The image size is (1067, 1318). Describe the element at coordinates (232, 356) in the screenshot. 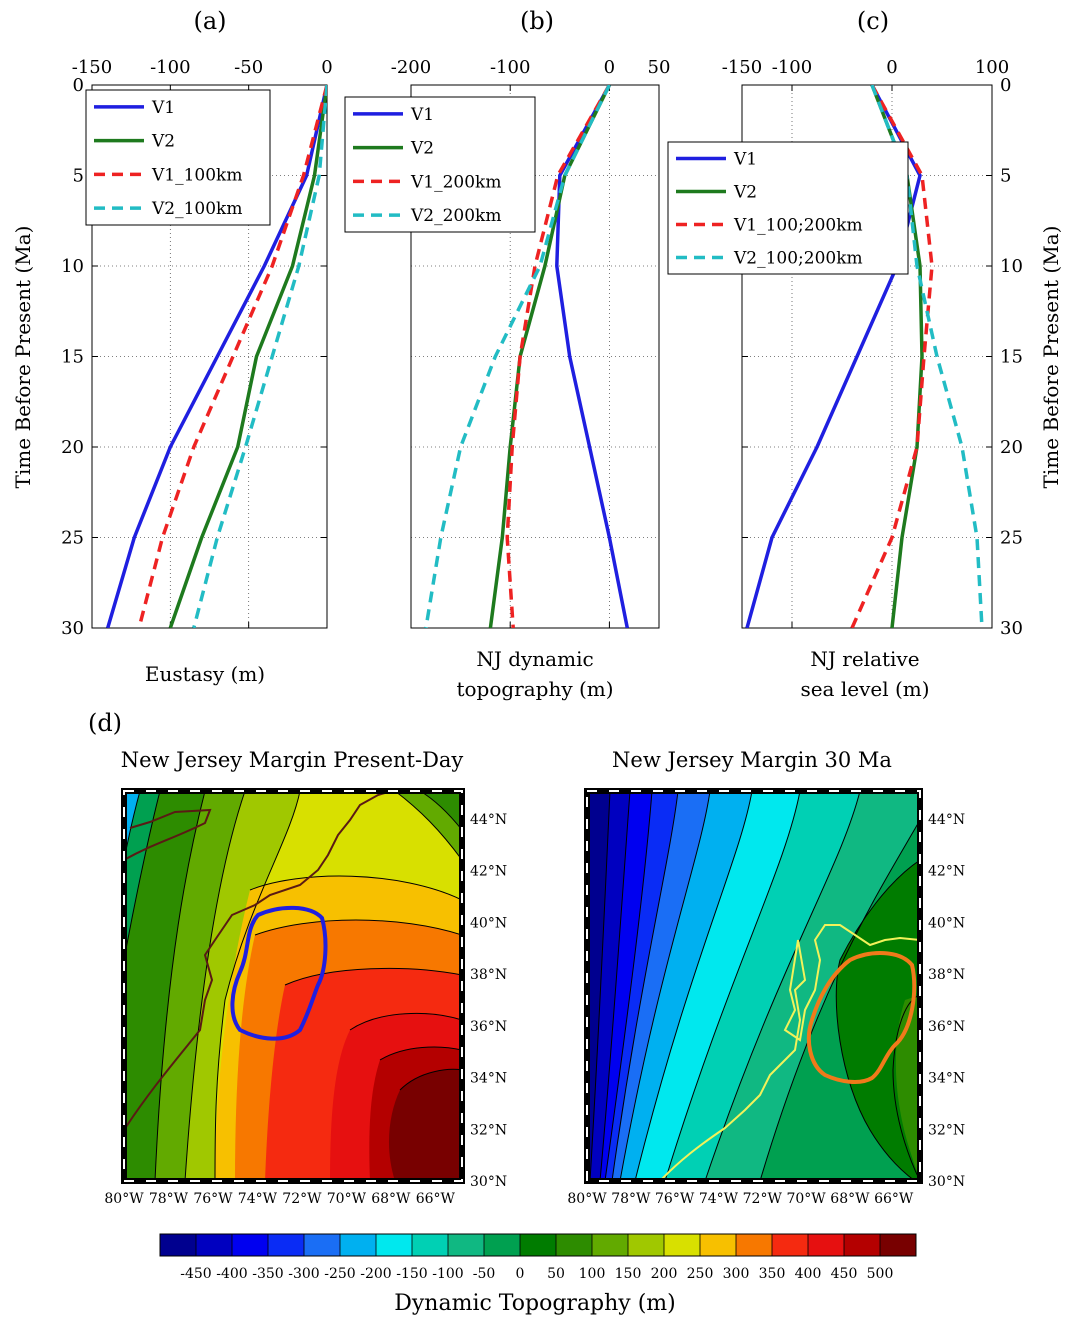

I see `series-line-V1_100km` at that location.